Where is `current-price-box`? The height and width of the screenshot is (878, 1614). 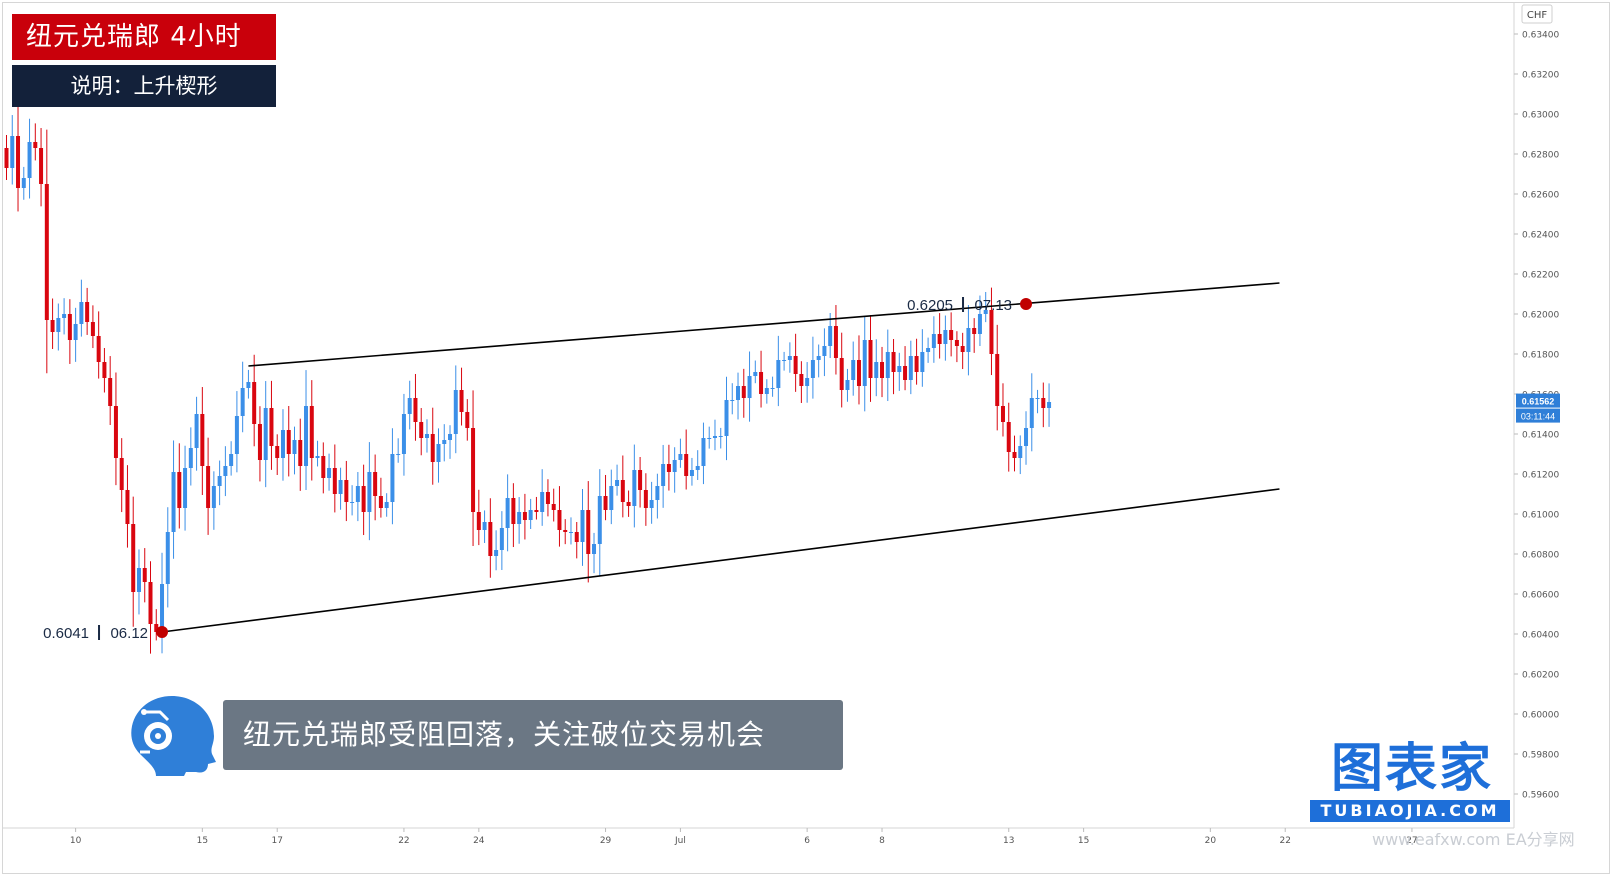
current-price-box is located at coordinates (1538, 400).